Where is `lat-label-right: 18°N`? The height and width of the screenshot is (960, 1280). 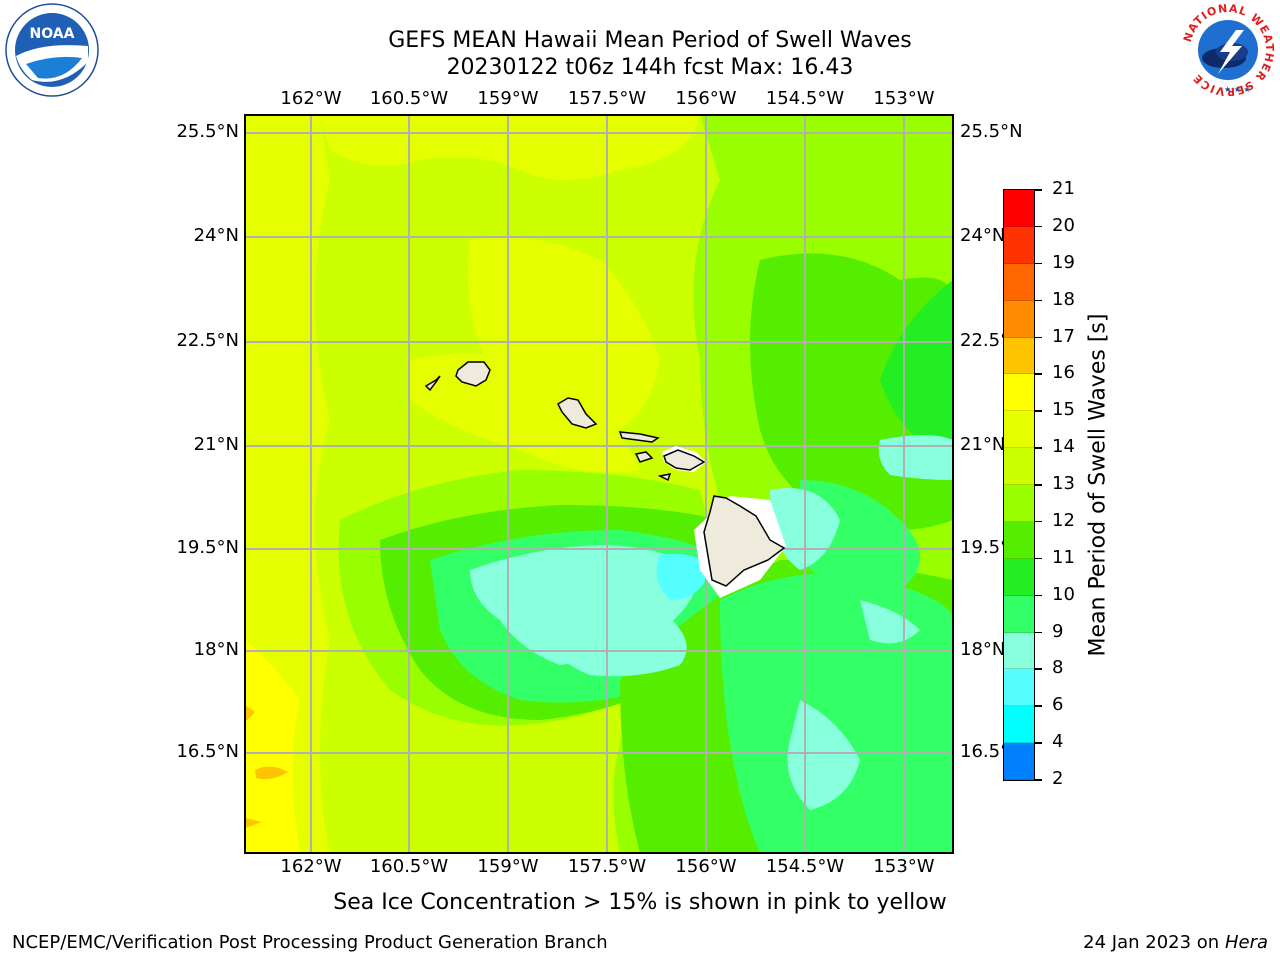
lat-label-right: 18°N is located at coordinates (983, 649).